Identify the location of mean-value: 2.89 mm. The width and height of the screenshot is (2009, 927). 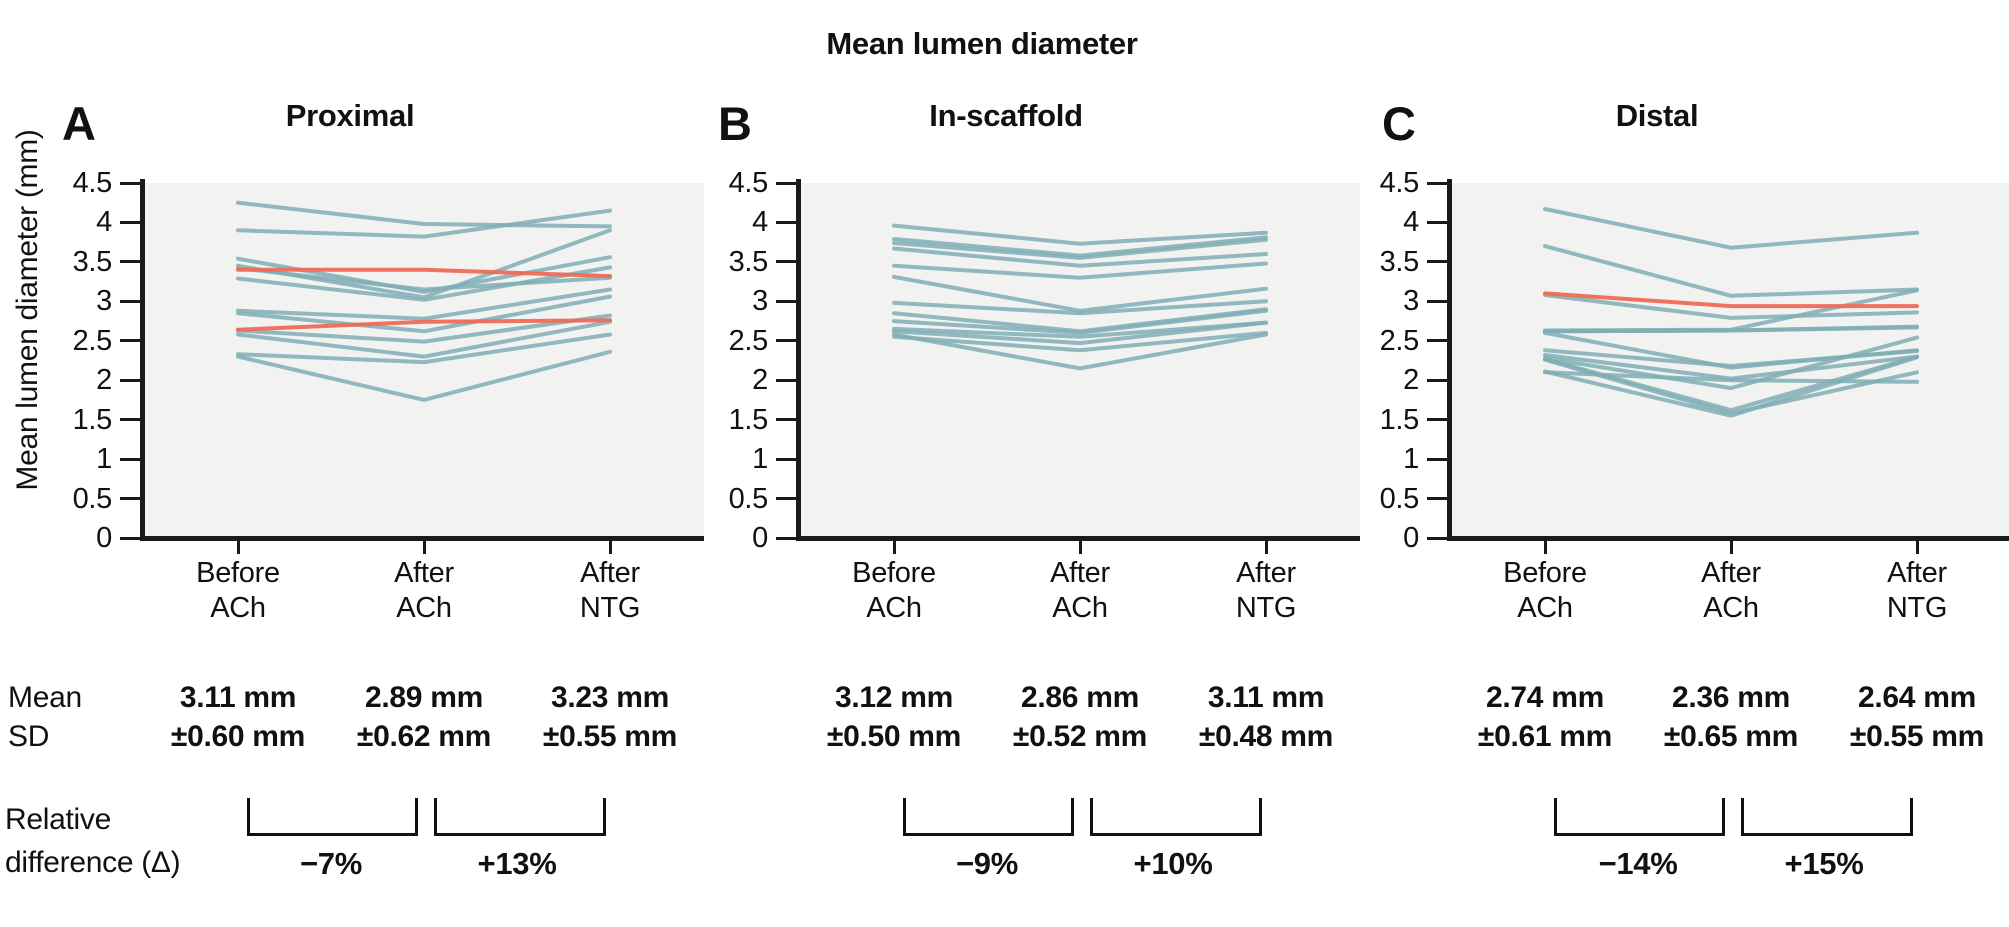
(424, 697).